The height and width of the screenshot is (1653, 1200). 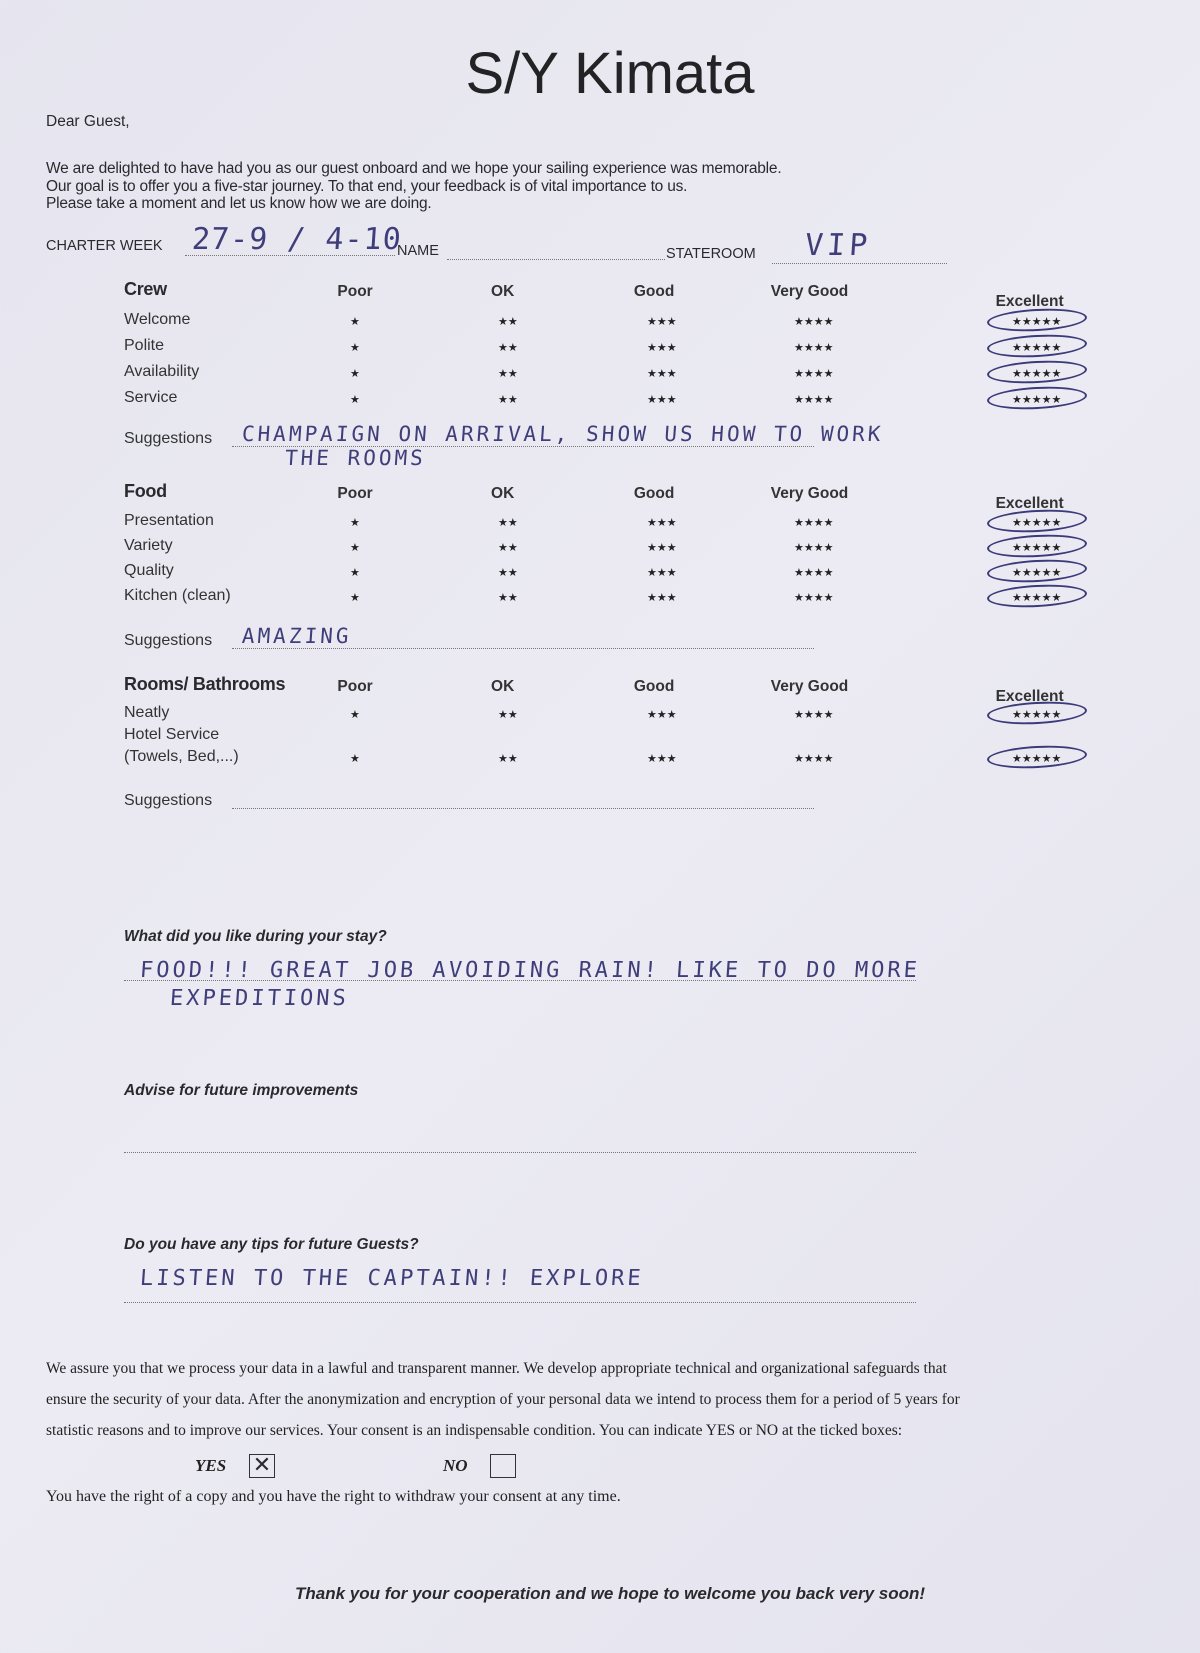 I want to click on suggestions-field: THE ROOMS, so click(x=355, y=458).